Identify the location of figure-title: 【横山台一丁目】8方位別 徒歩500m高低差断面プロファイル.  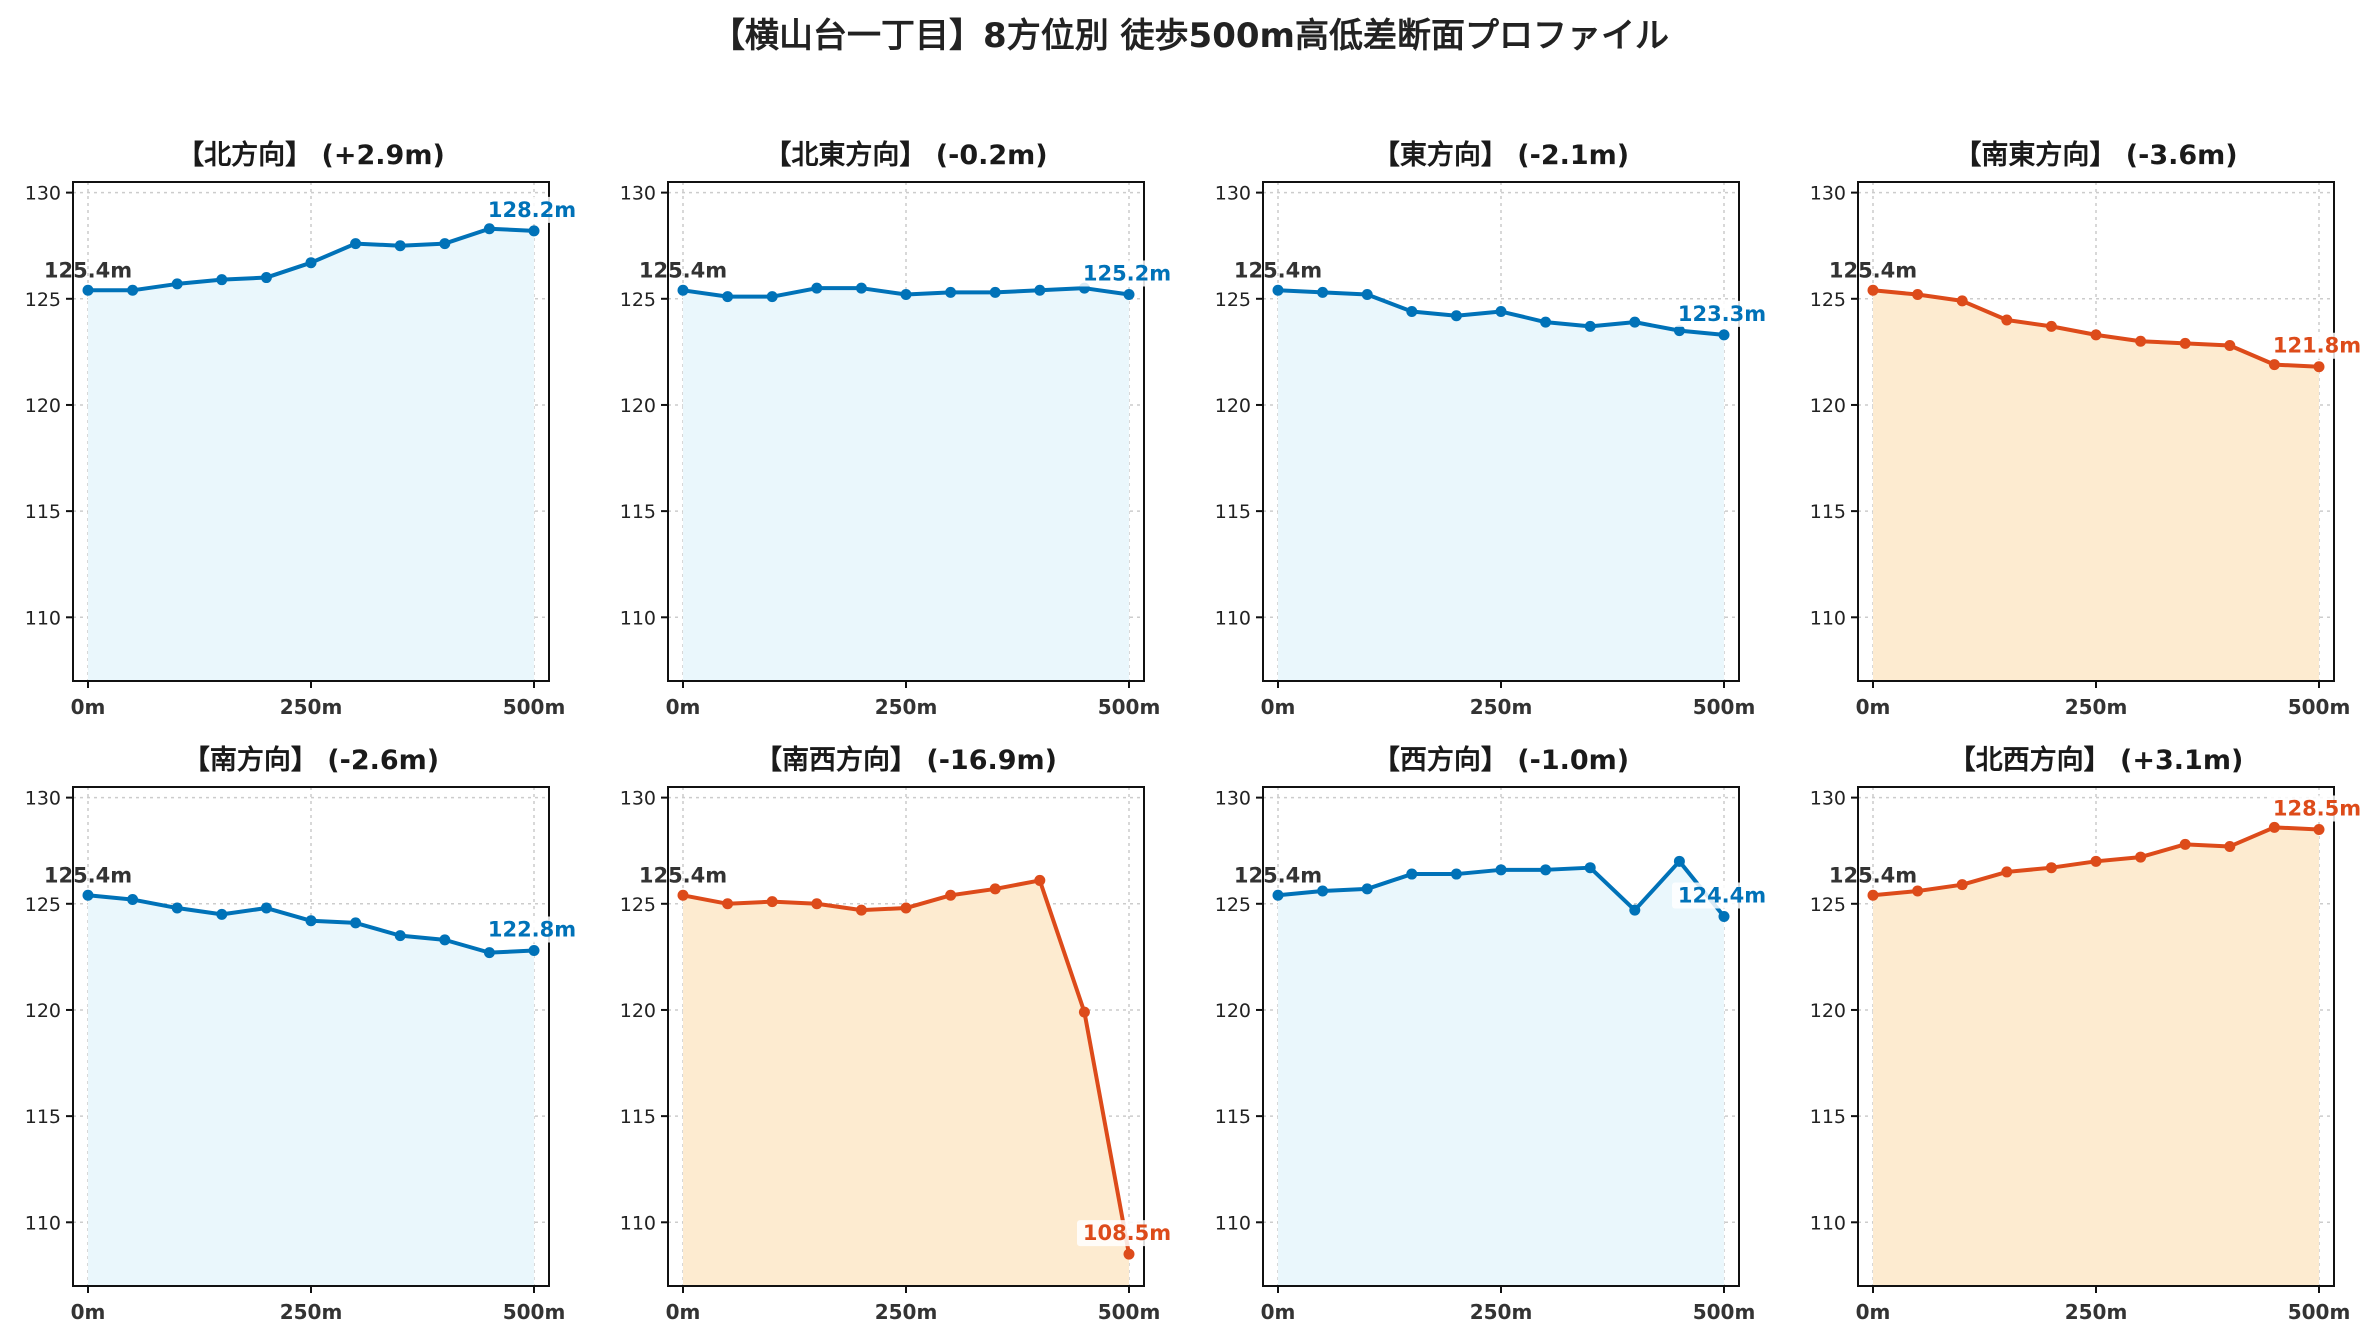
(1190, 36).